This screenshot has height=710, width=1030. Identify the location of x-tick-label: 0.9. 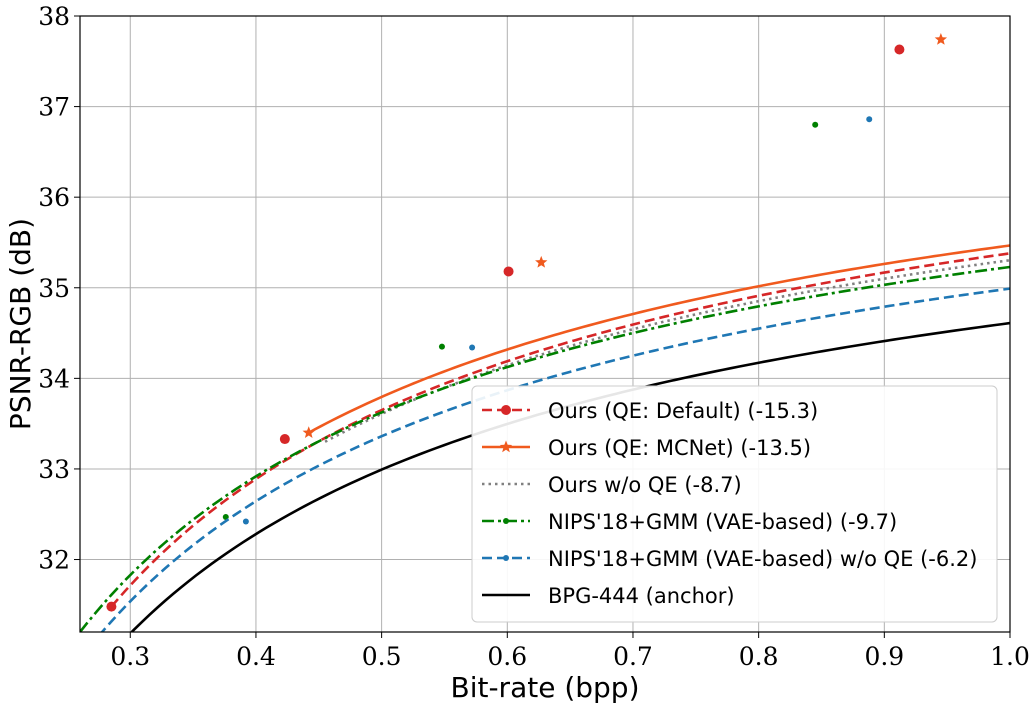
(884, 656).